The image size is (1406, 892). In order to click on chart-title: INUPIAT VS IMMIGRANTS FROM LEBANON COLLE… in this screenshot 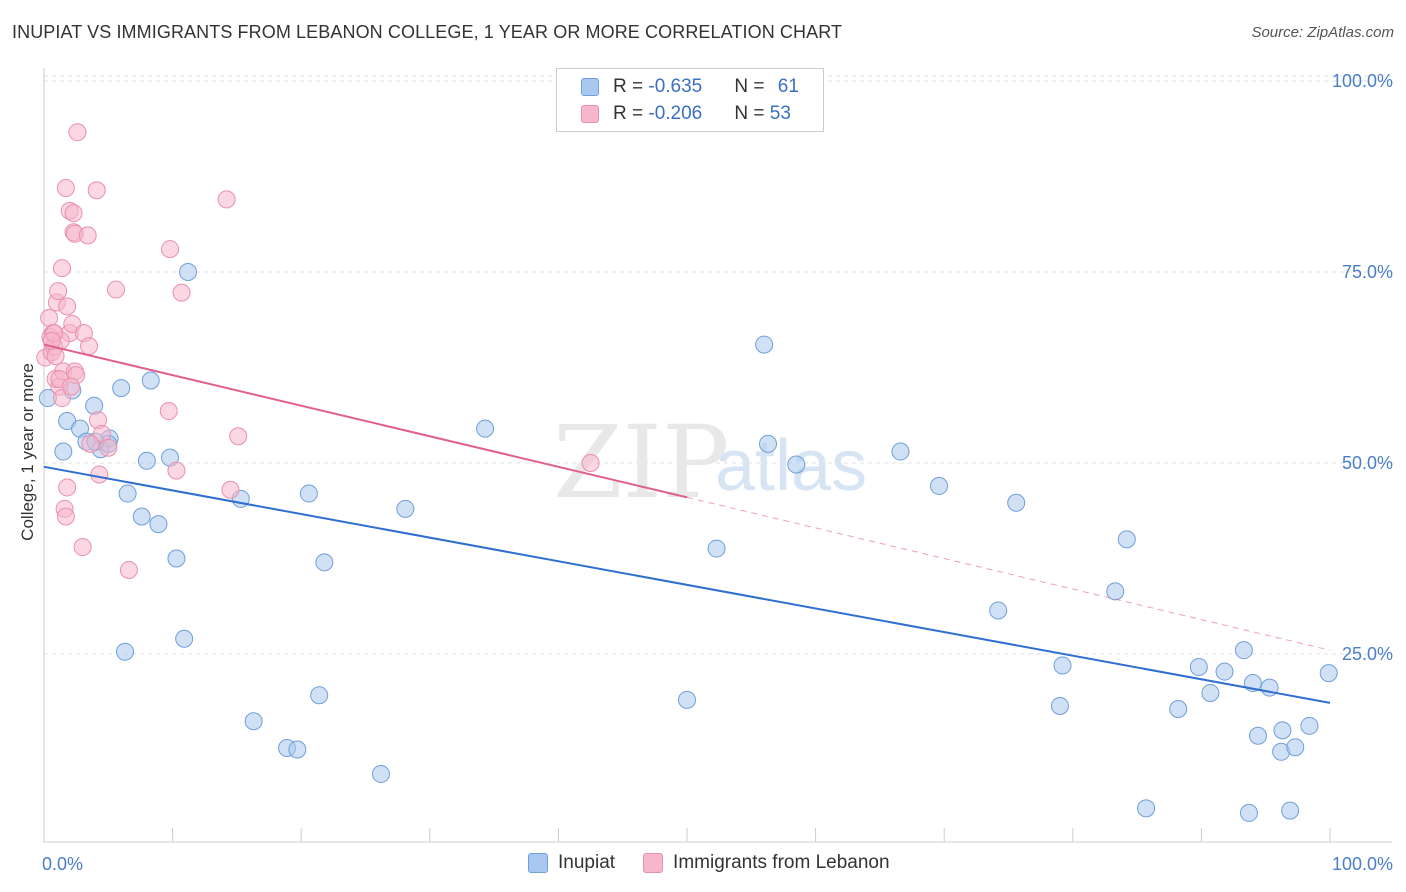, I will do `click(427, 32)`.